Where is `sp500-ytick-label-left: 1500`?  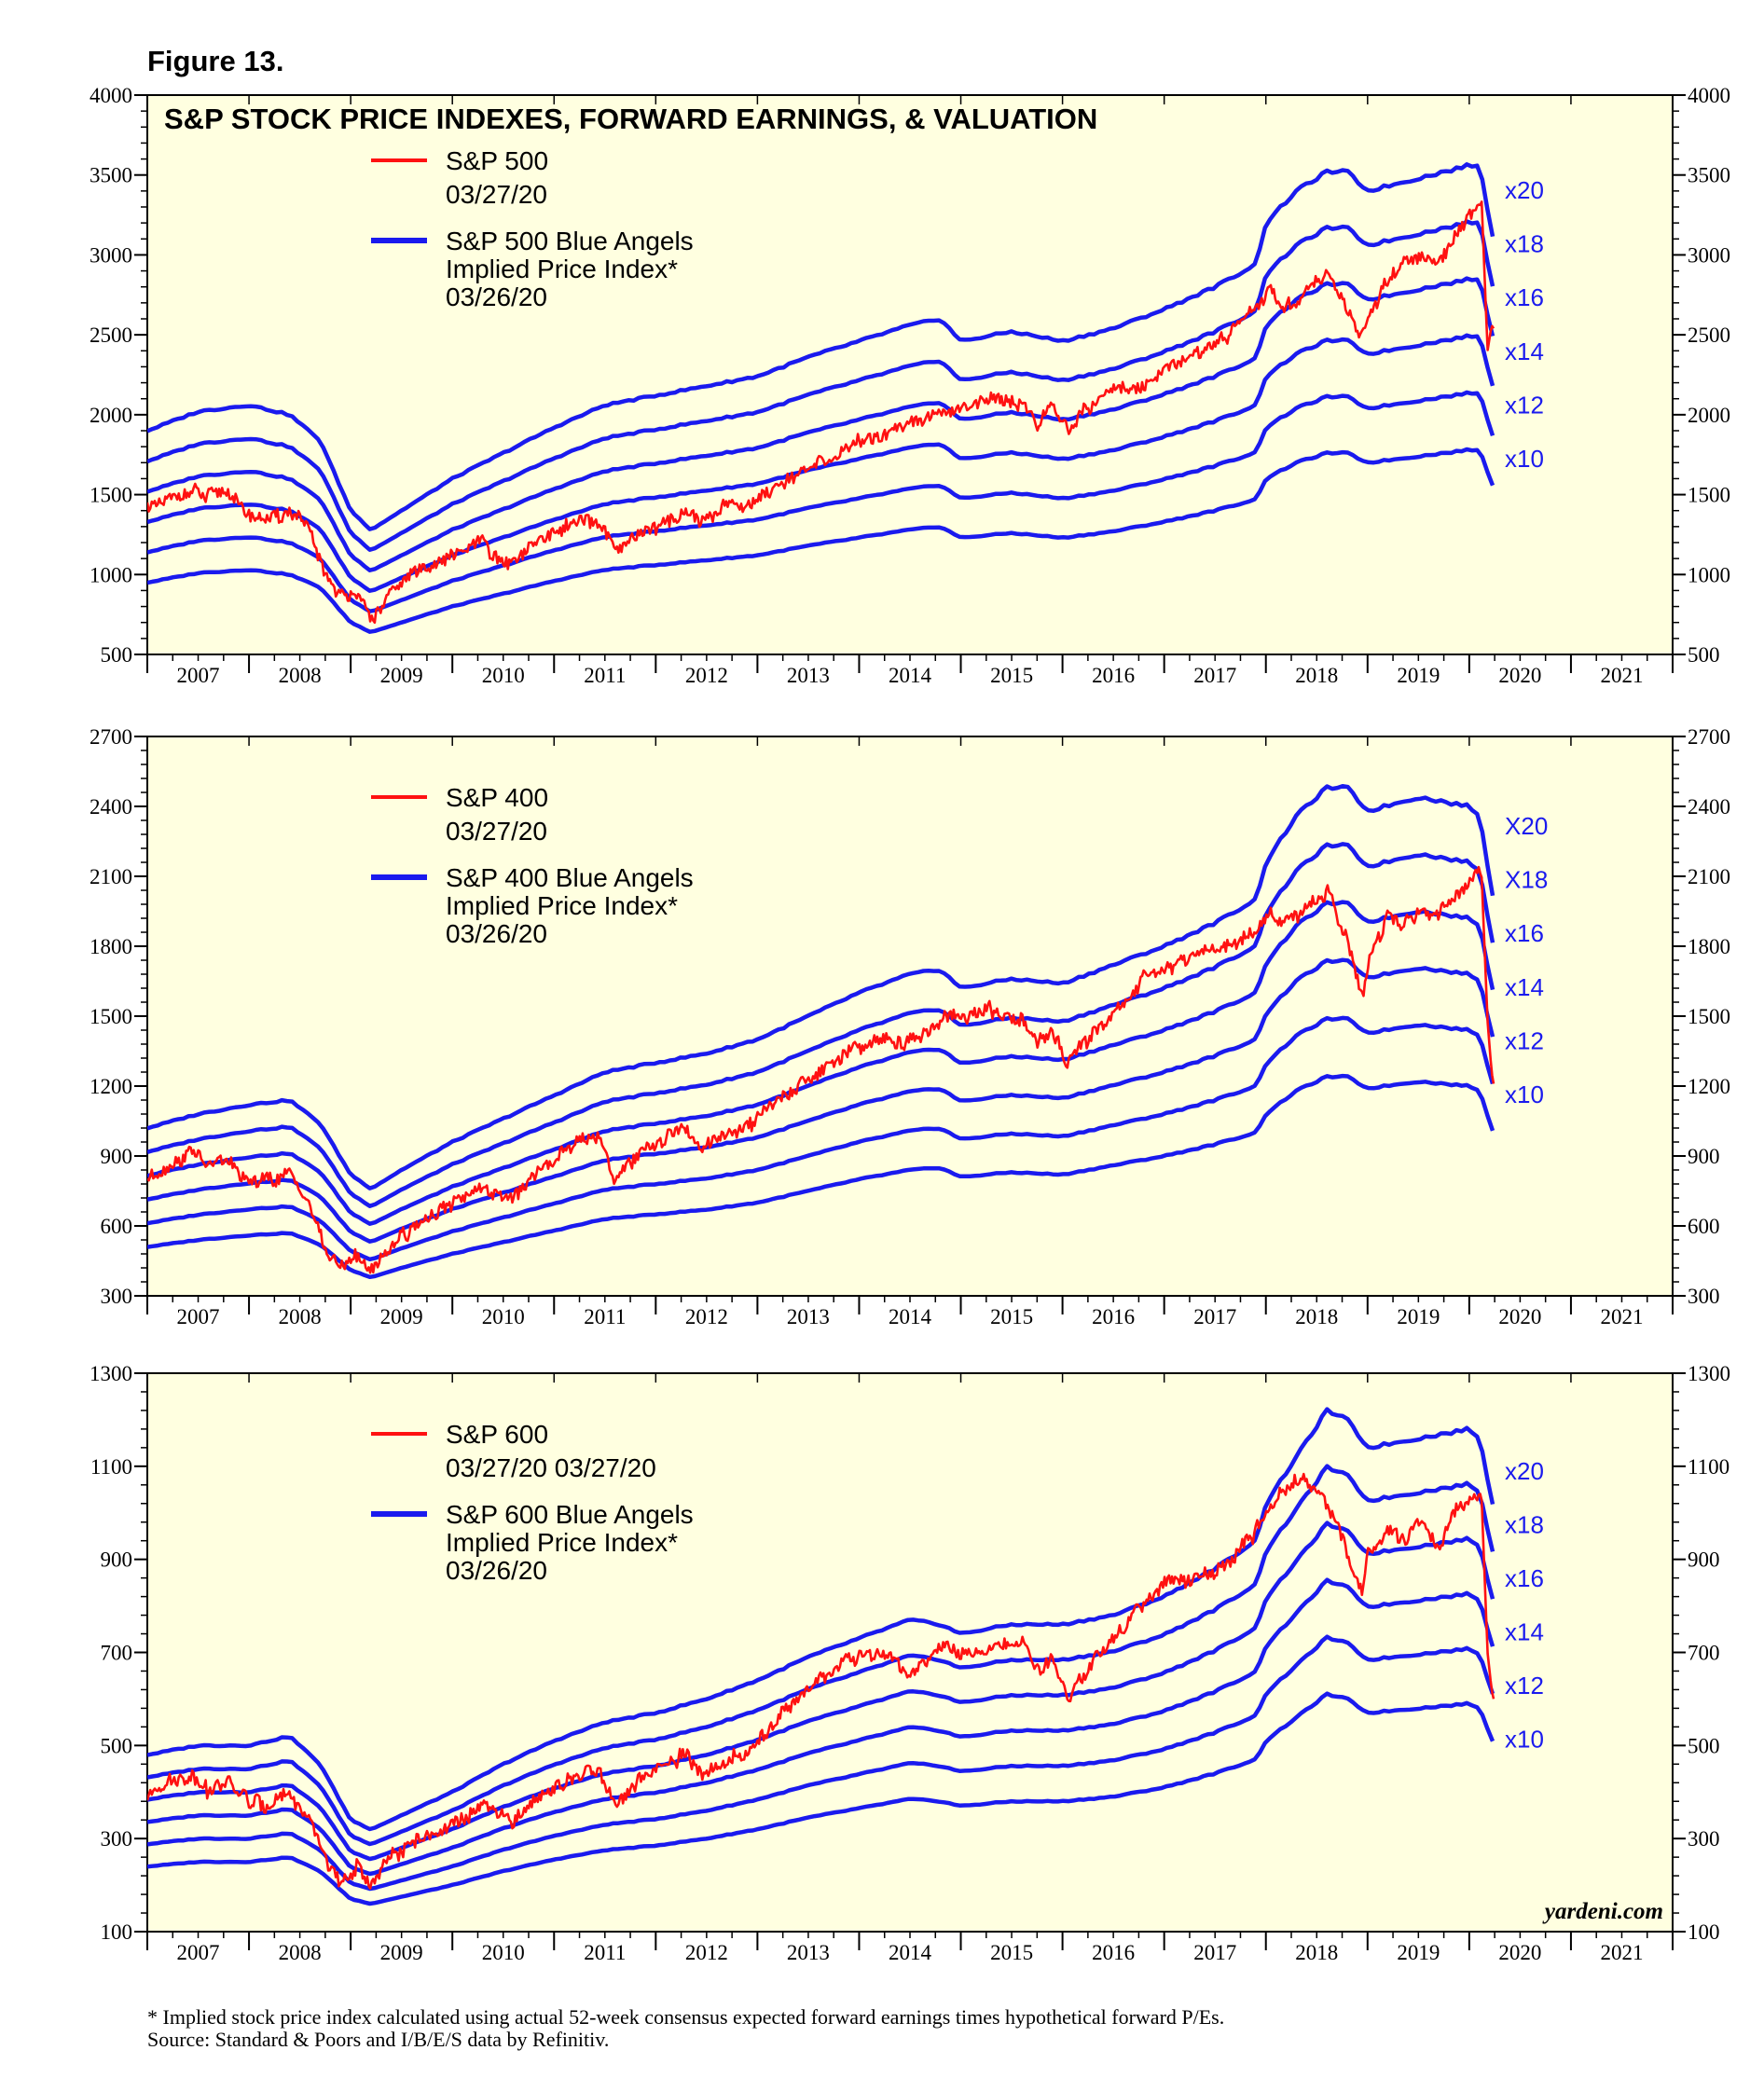 sp500-ytick-label-left: 1500 is located at coordinates (111, 495).